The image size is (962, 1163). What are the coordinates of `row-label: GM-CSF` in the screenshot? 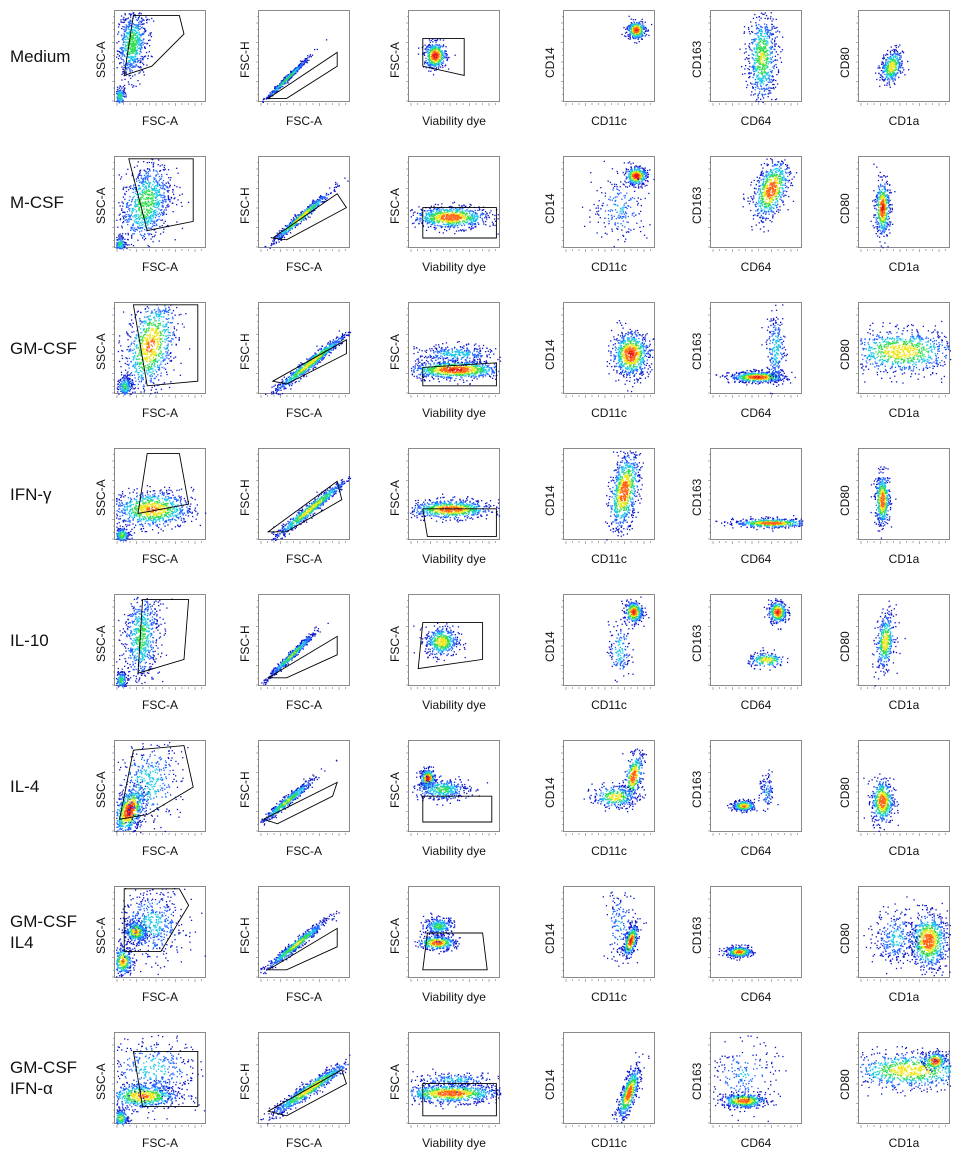 It's located at (43, 348).